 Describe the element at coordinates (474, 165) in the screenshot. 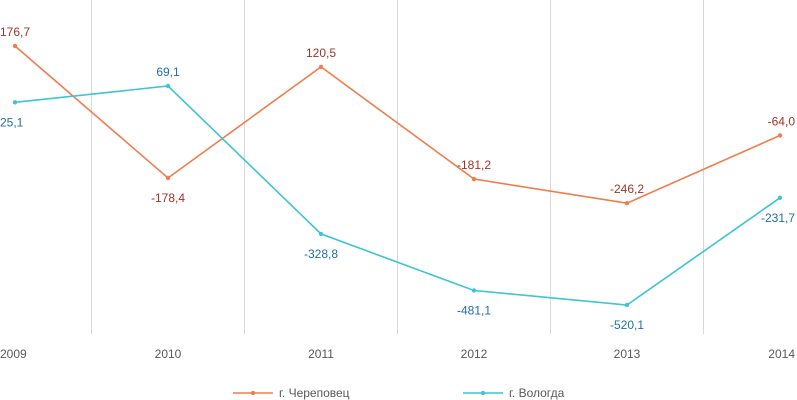

I see `data-label-1-2012: -181,2` at that location.